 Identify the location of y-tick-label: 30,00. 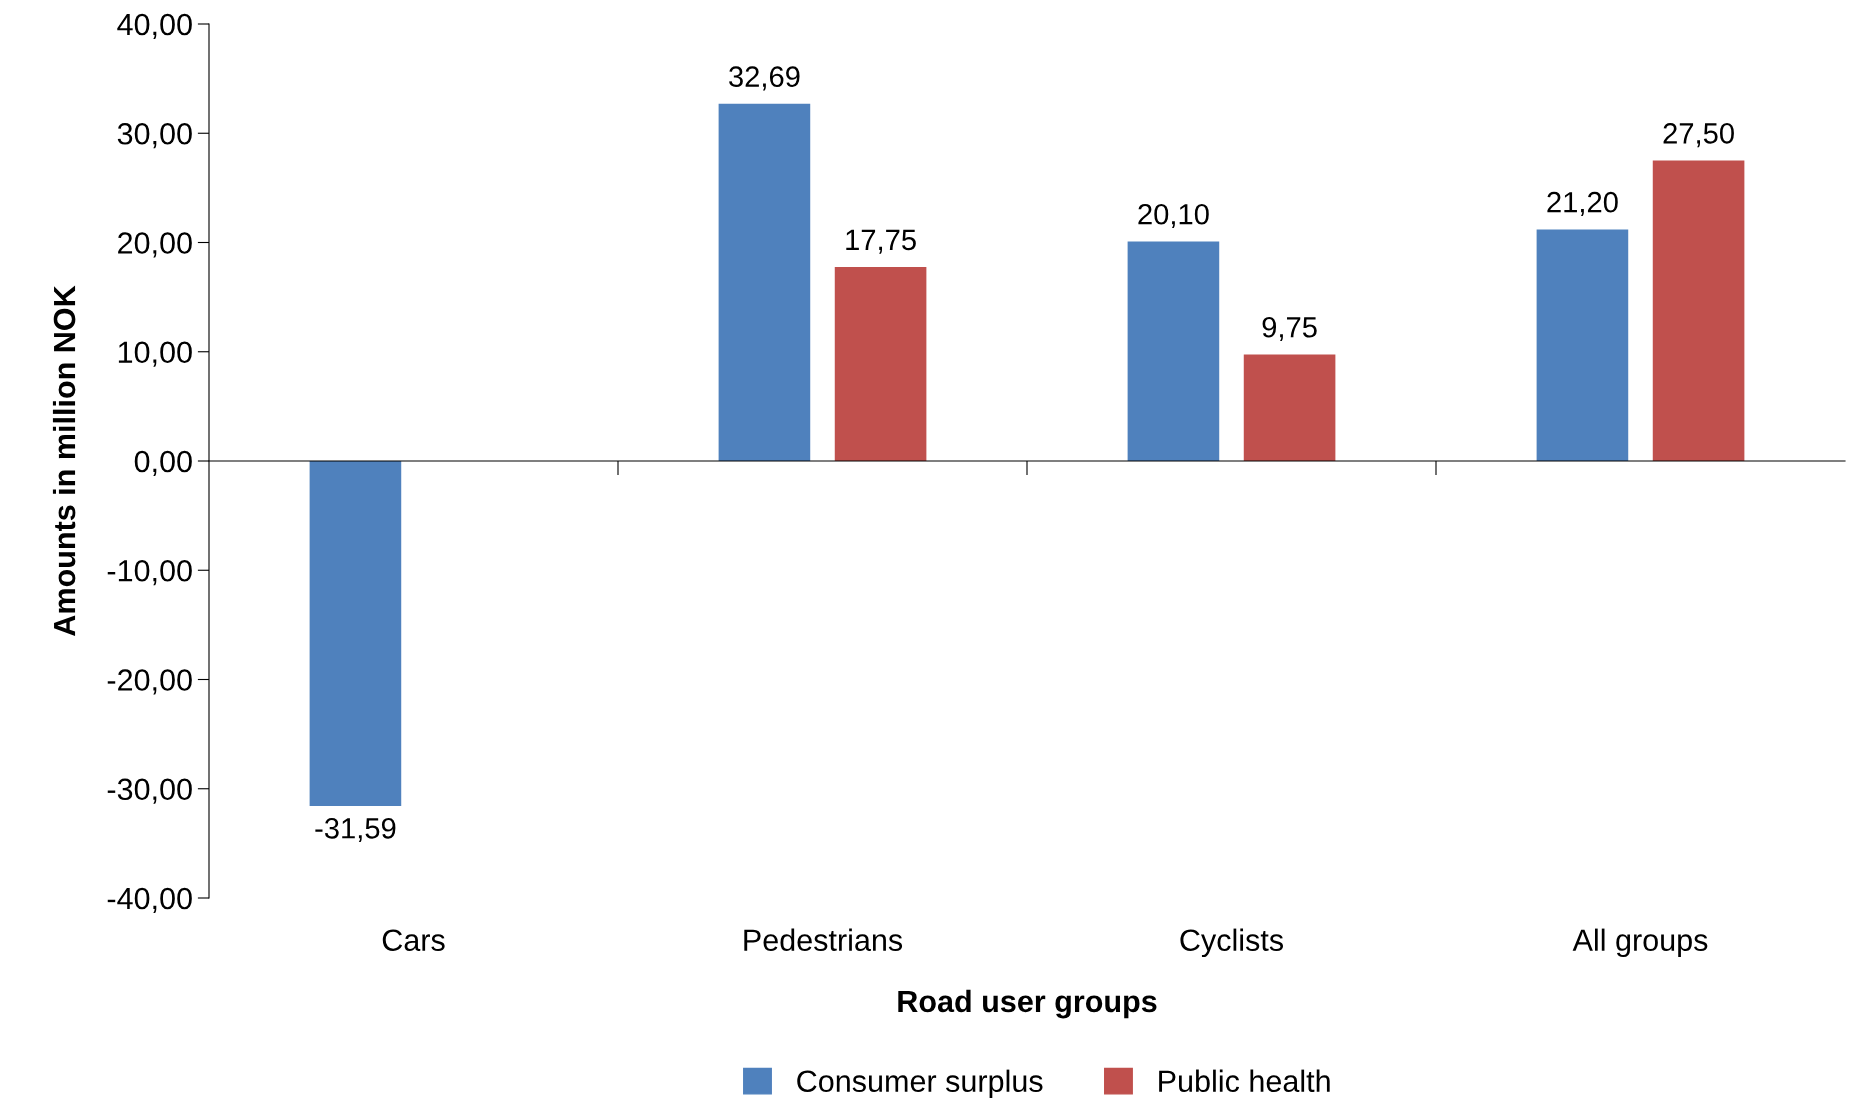
(154, 135).